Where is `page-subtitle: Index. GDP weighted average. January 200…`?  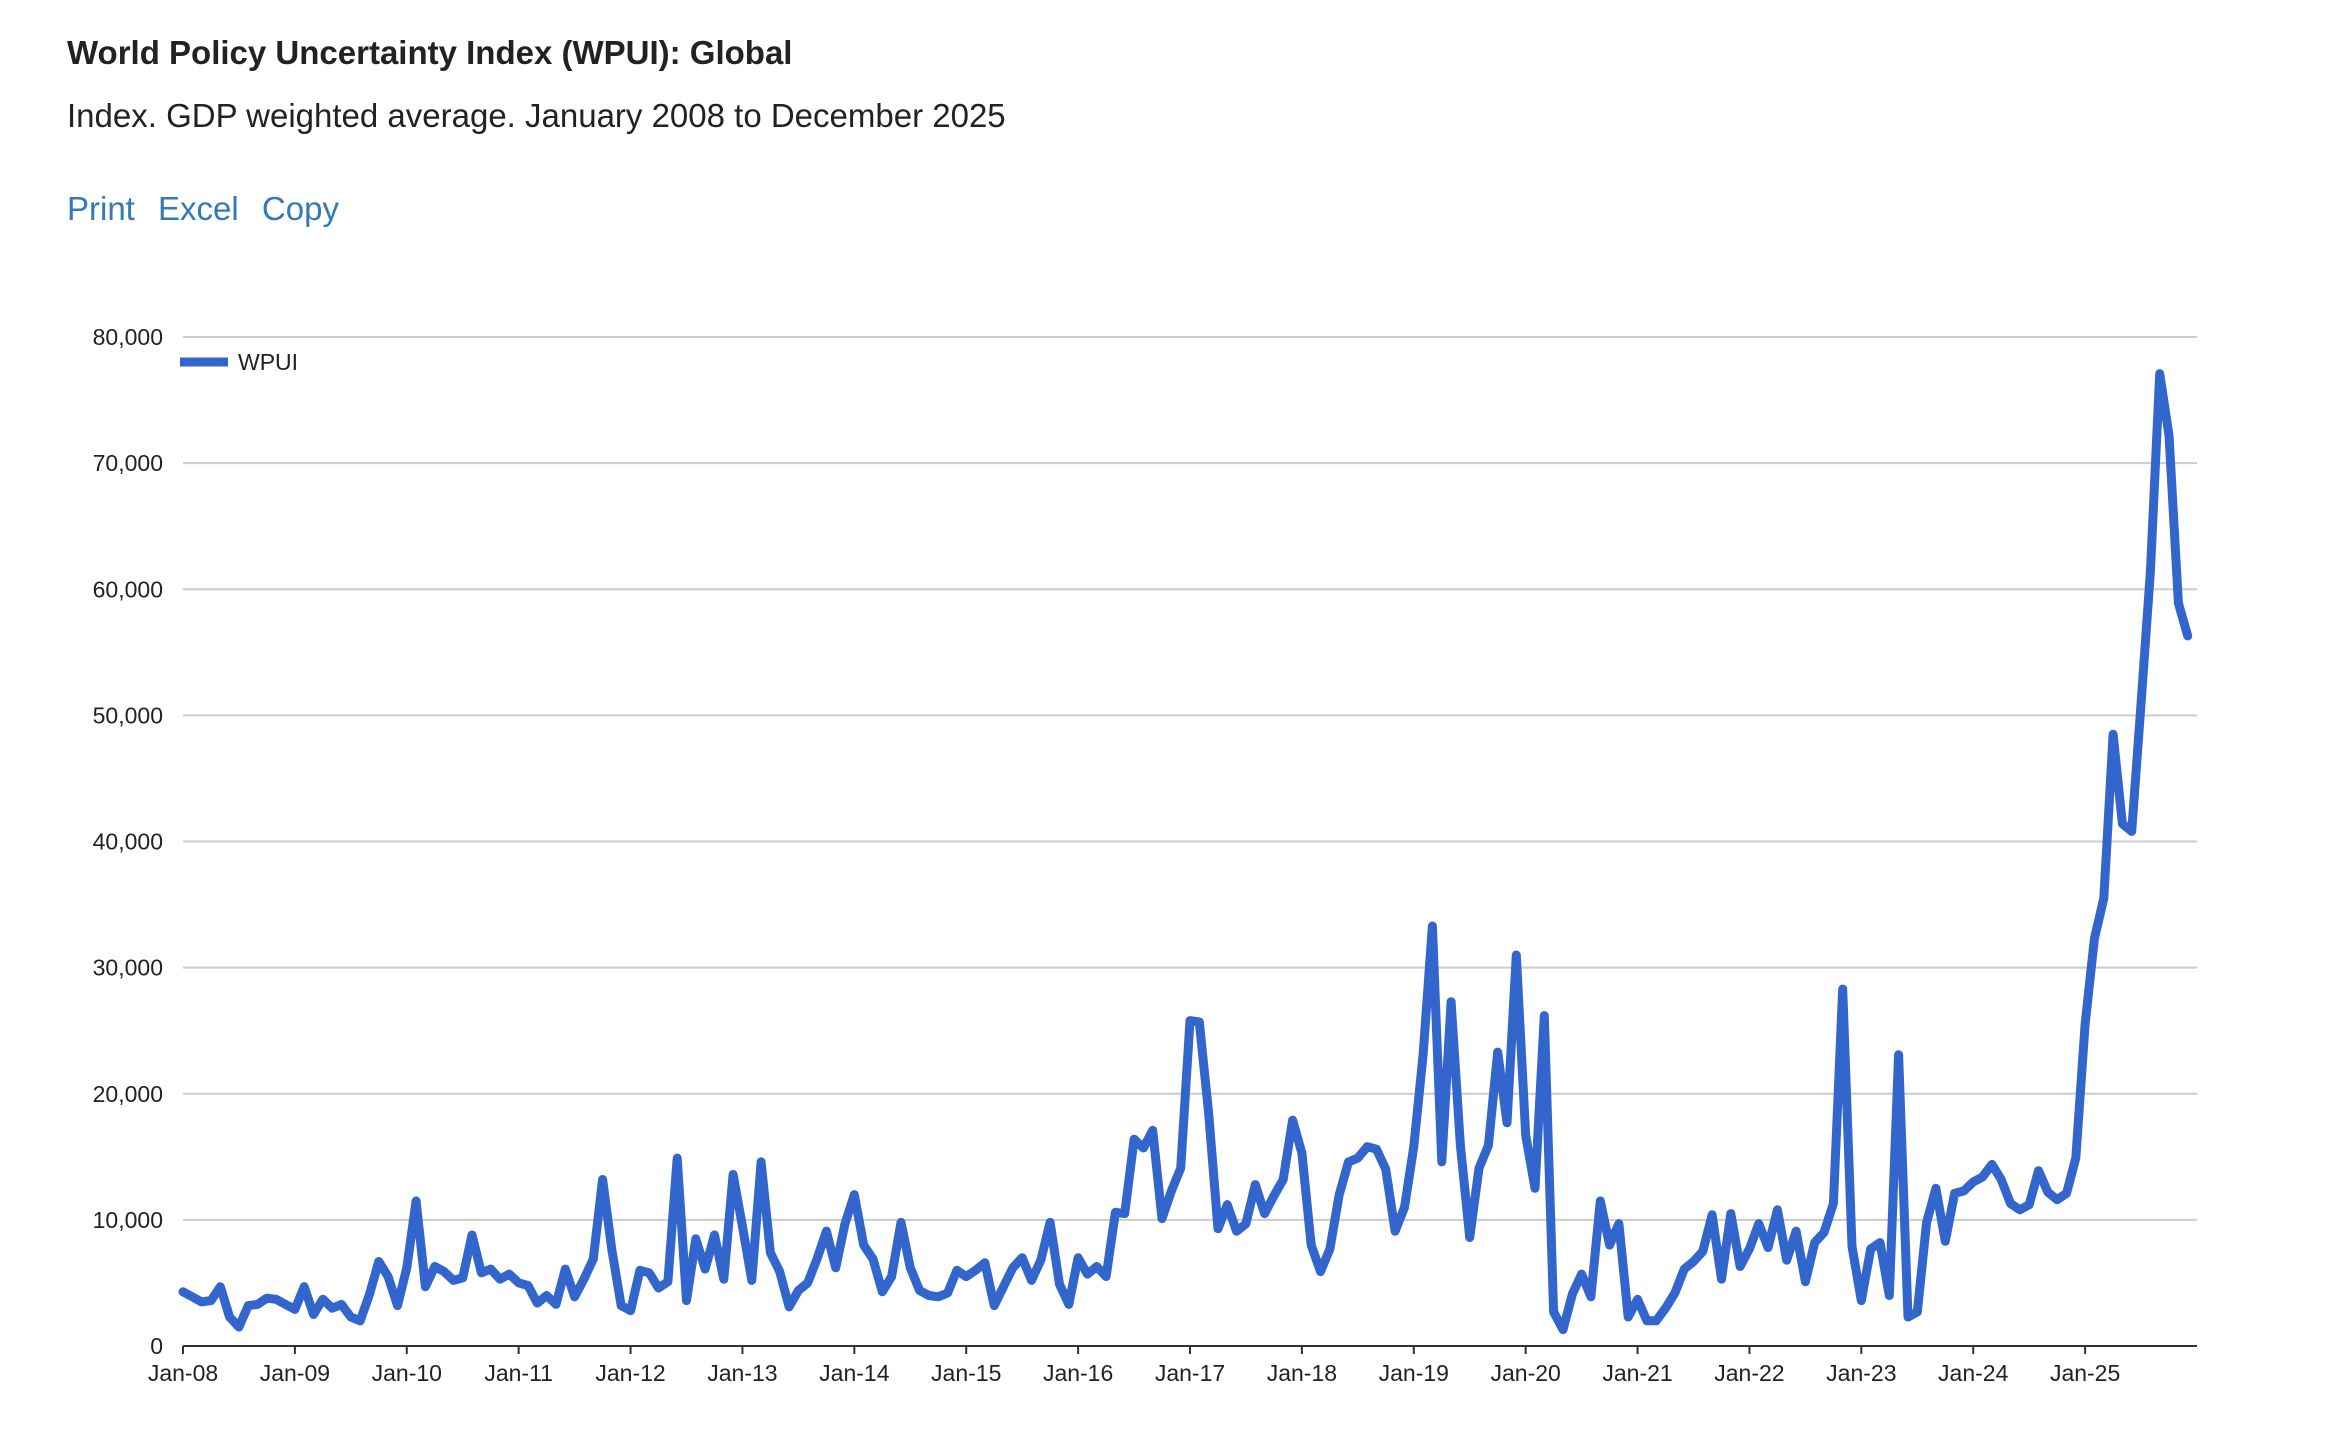
page-subtitle: Index. GDP weighted average. January 200… is located at coordinates (536, 115).